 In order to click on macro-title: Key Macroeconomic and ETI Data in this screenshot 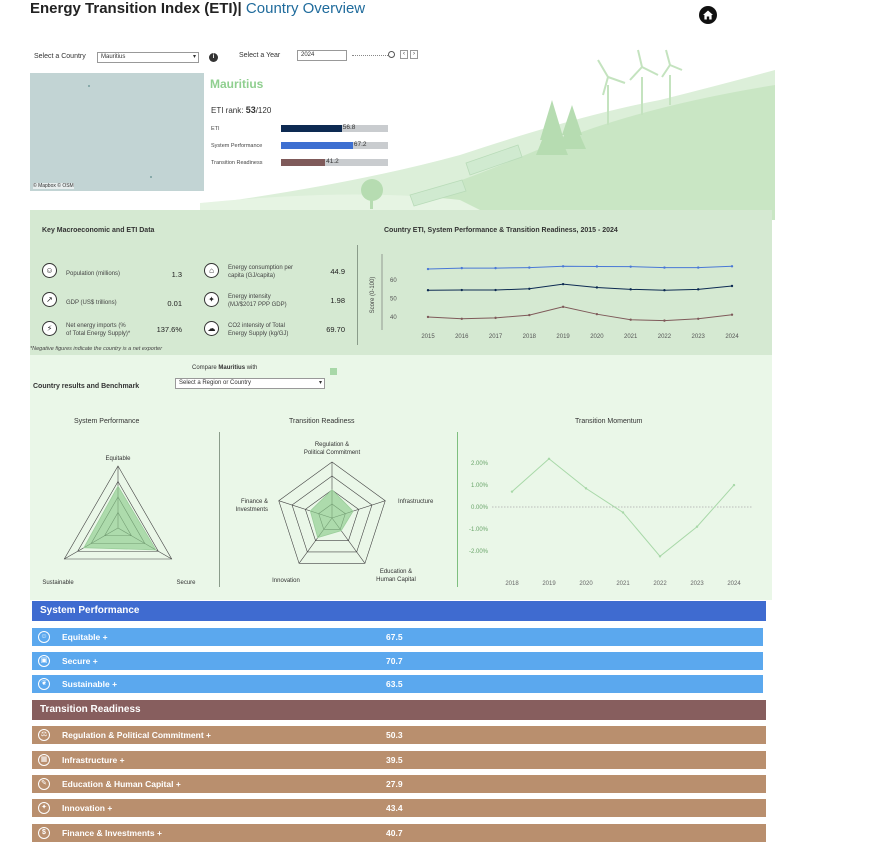, I will do `click(98, 230)`.